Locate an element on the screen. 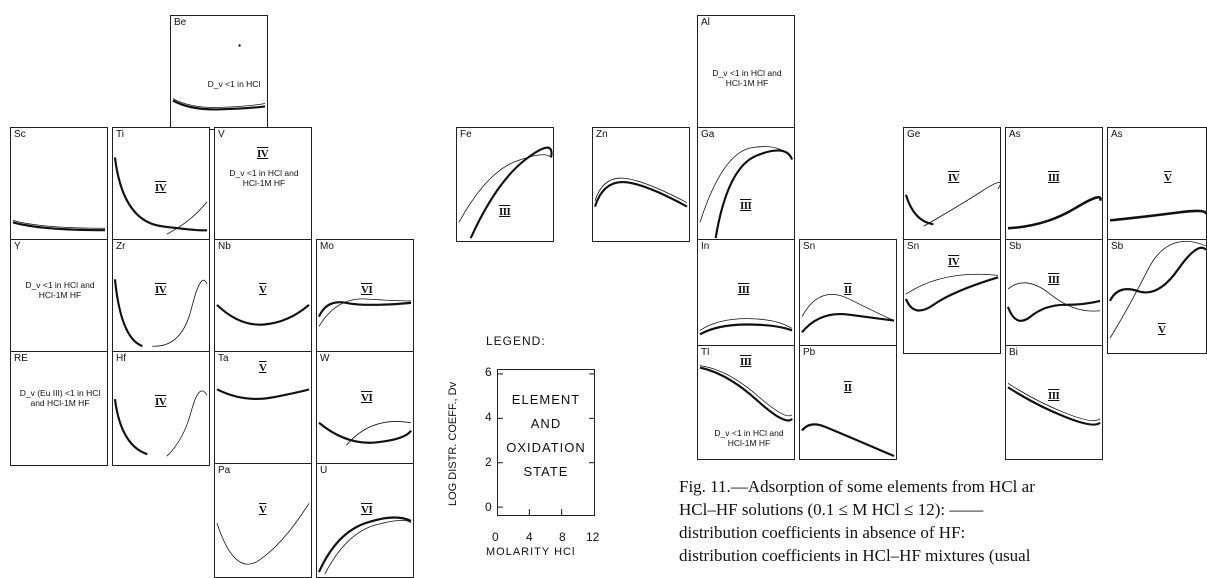 The width and height of the screenshot is (1207, 578). legend-title: LEGEND: is located at coordinates (516, 341).